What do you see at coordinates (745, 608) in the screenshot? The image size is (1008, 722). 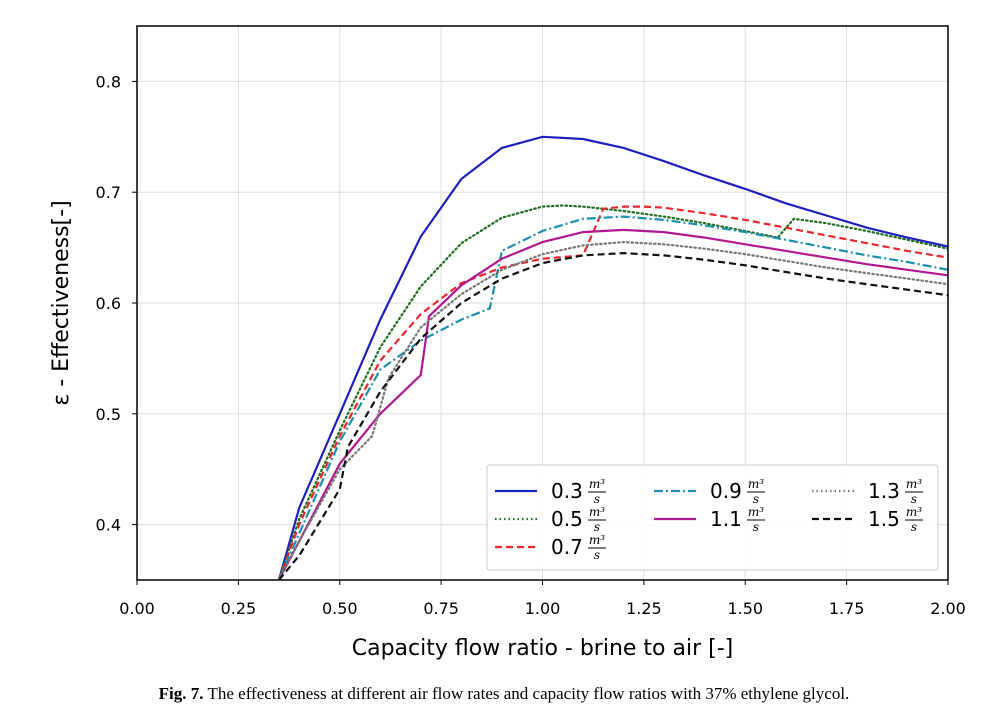 I see `x-tick-label: 1.50` at bounding box center [745, 608].